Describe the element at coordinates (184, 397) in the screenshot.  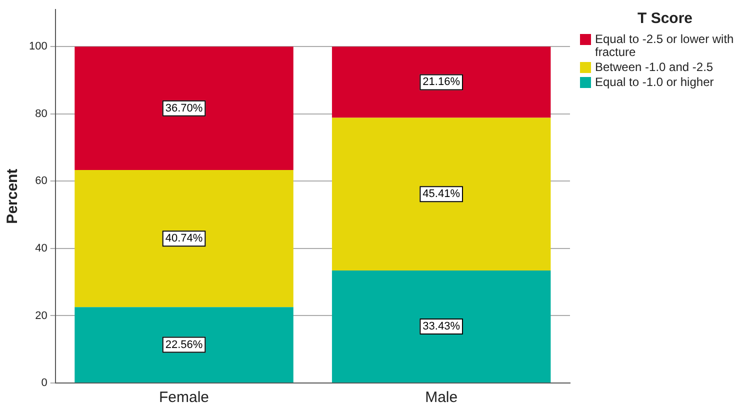
I see `x-tick-label: Female` at that location.